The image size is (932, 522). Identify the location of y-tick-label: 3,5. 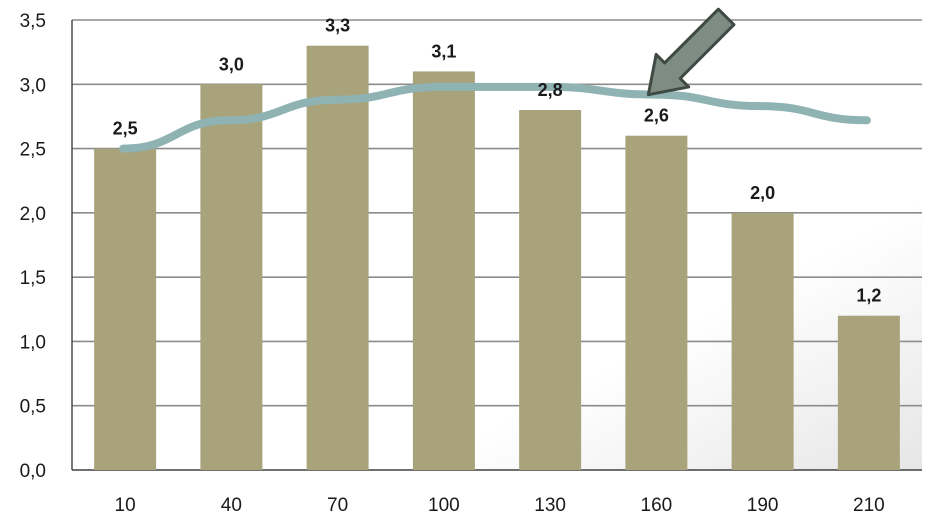
(33, 21).